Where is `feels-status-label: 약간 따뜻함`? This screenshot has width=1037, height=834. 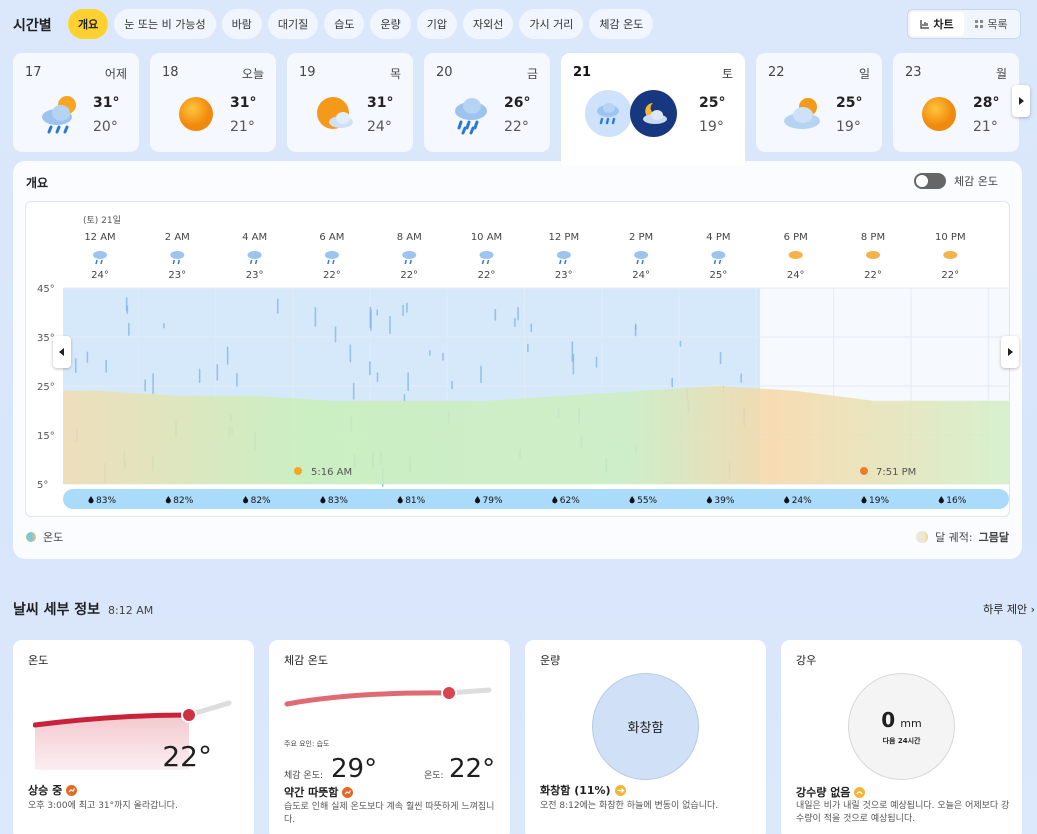
feels-status-label: 약간 따뜻함 is located at coordinates (311, 792).